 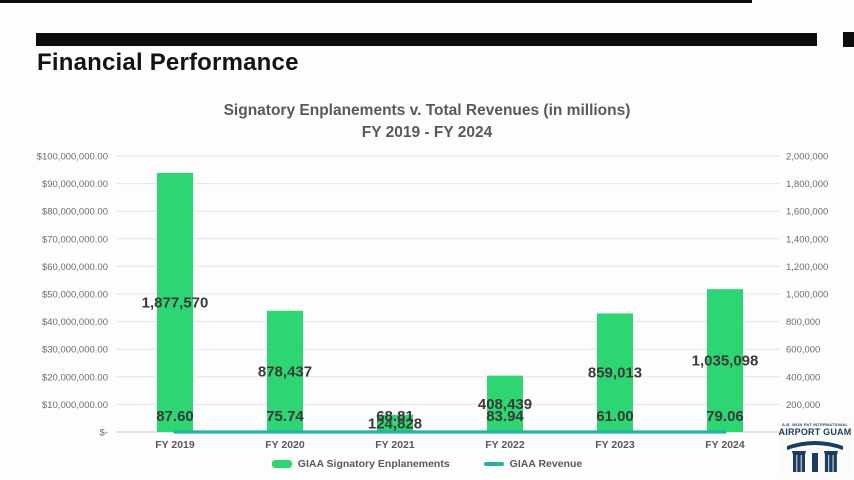 I want to click on legend-label-enplanements: GIAA Signatory Enplanements, so click(x=373, y=464).